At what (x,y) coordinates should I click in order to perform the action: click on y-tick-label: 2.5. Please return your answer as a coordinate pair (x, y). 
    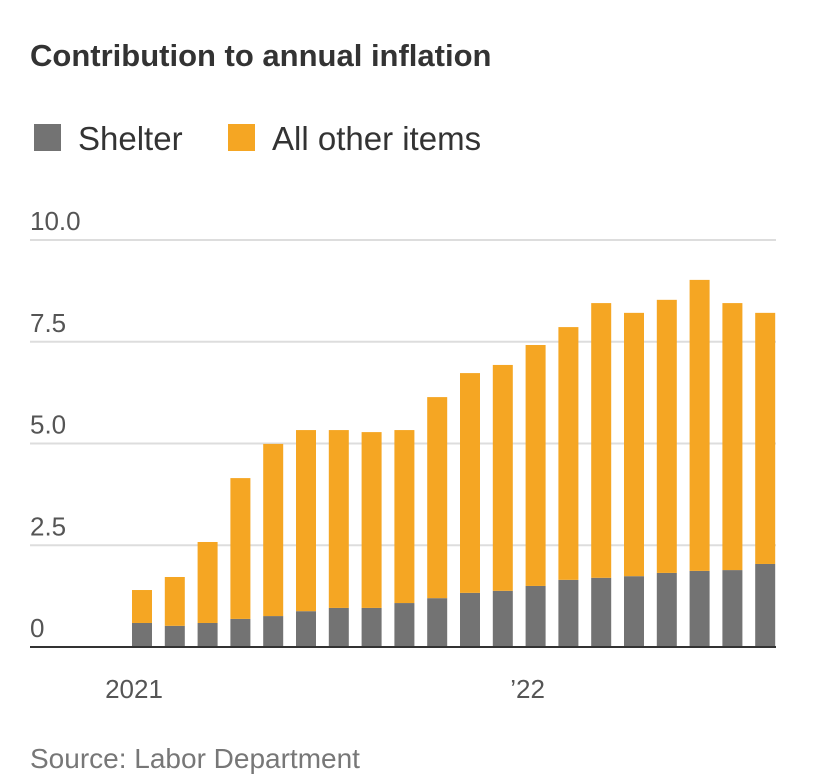
    Looking at the image, I should click on (48, 526).